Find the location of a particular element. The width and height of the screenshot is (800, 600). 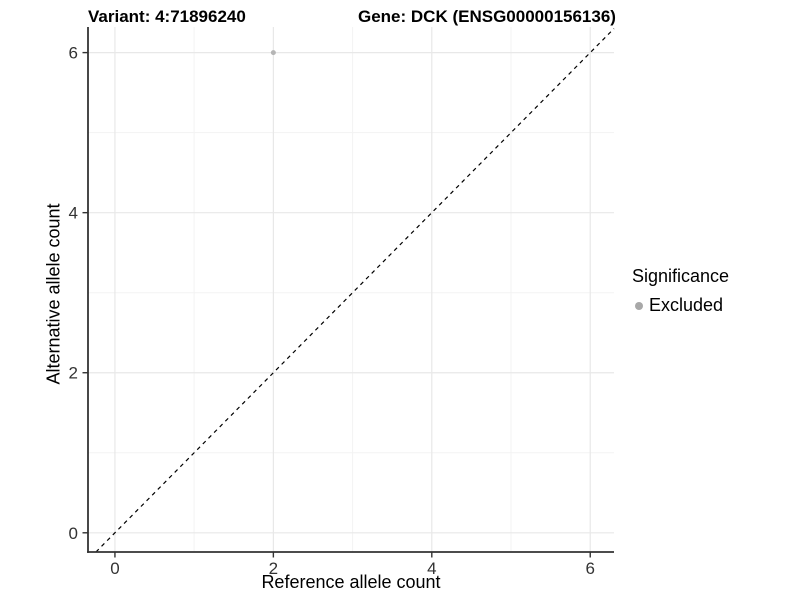

y-axis-title: Alternative allele count is located at coordinates (53, 294).